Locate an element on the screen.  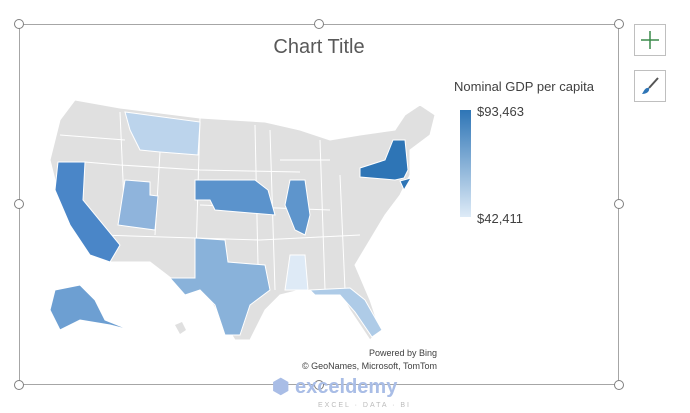
legend-color-scale is located at coordinates (465, 163).